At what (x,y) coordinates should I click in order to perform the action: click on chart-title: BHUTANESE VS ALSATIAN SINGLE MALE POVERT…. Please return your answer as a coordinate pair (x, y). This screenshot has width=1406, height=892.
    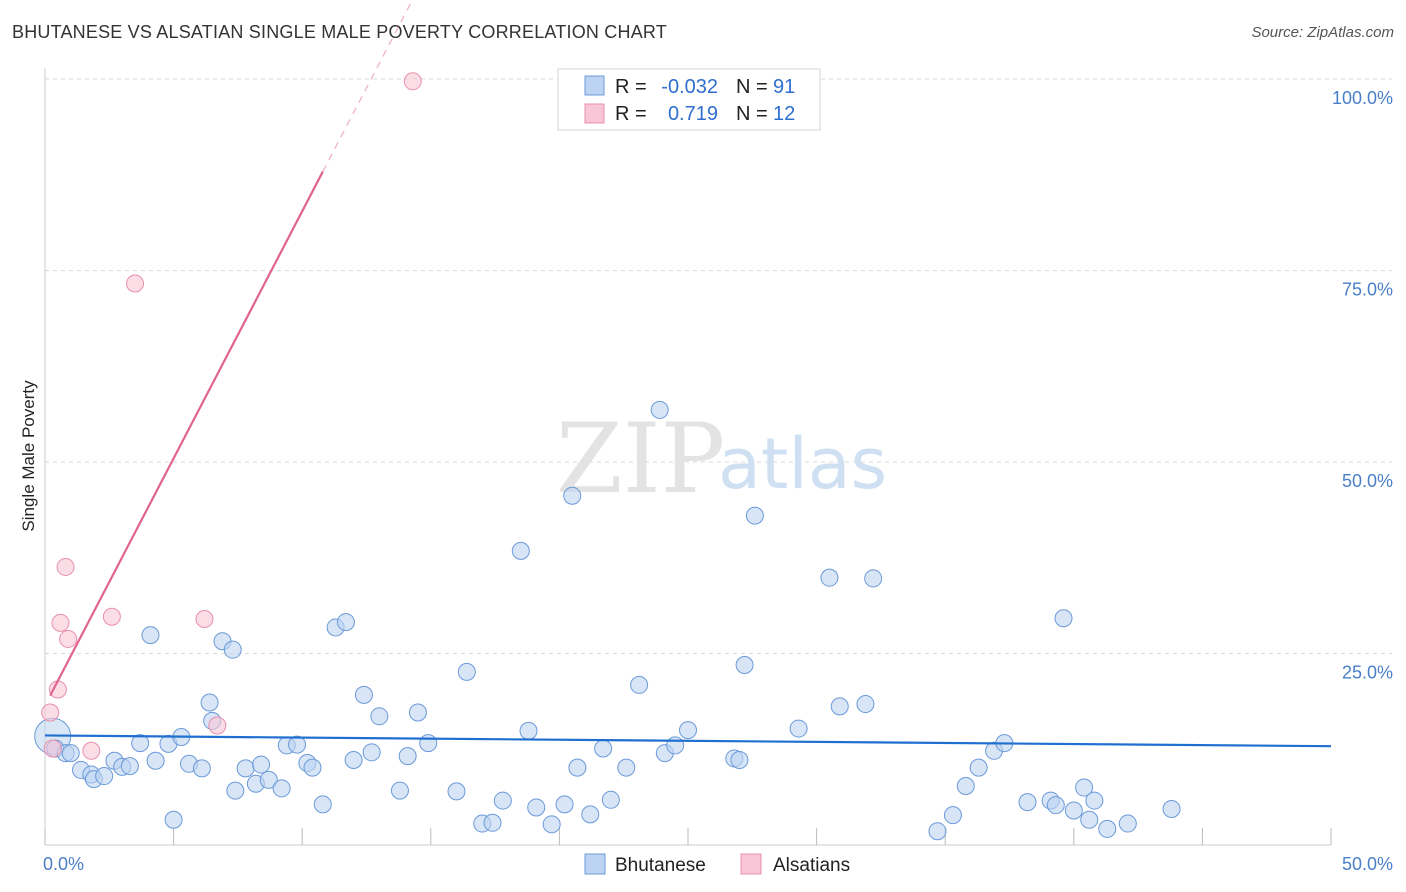
    Looking at the image, I should click on (339, 32).